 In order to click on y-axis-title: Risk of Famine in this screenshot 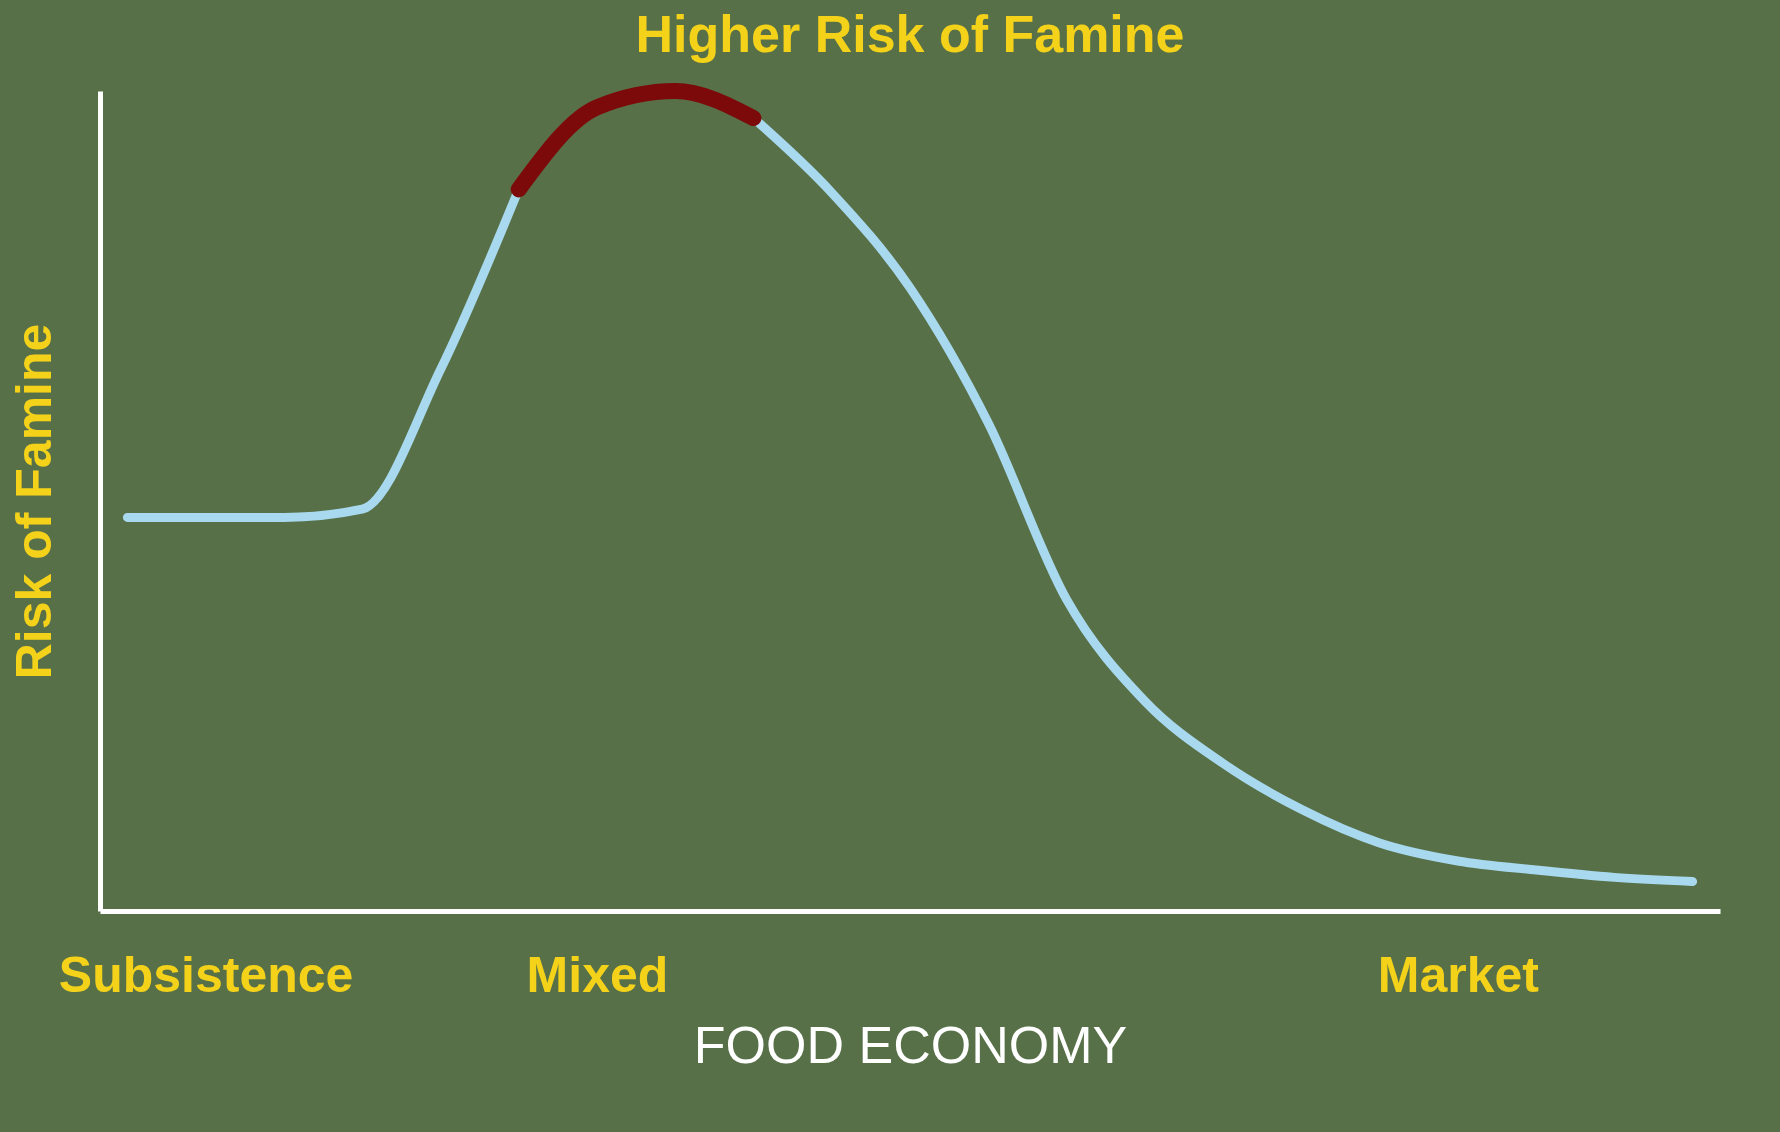, I will do `click(33, 501)`.